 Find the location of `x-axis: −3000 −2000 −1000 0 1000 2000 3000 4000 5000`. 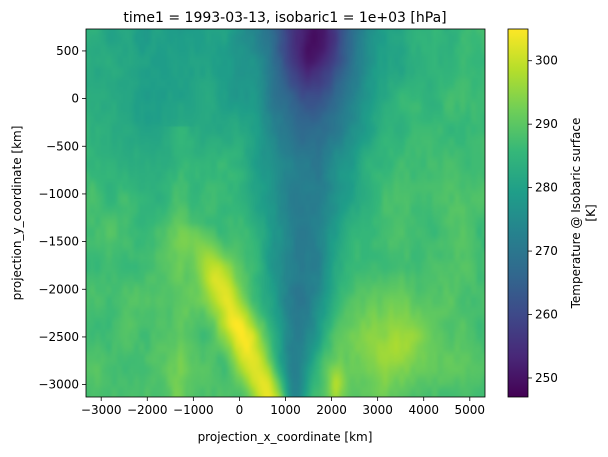

x-axis: −3000 −2000 −1000 0 1000 2000 3000 4000 5000 is located at coordinates (283, 407).